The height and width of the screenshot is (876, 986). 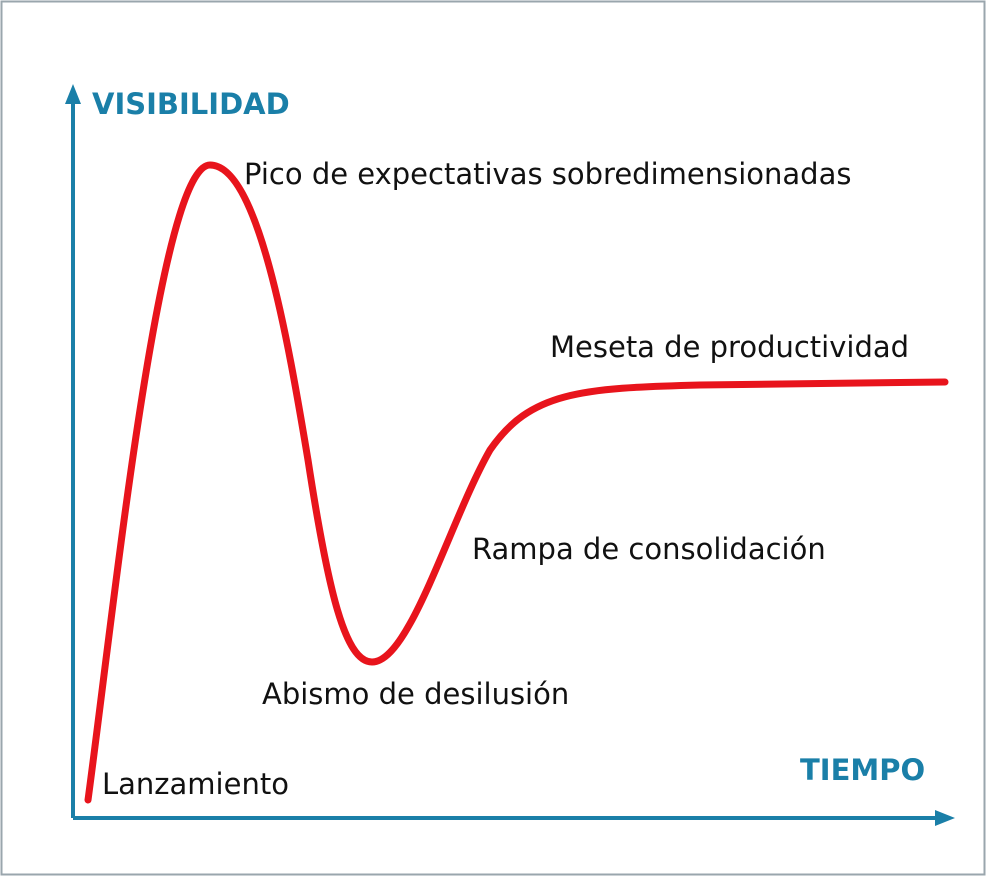 What do you see at coordinates (945, 818) in the screenshot?
I see `x-axis-arrow-icon` at bounding box center [945, 818].